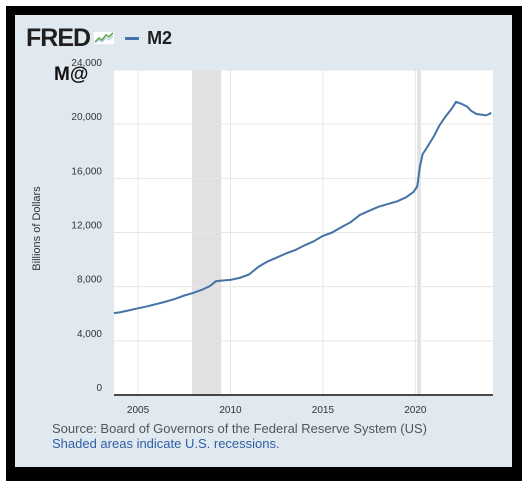 Image resolution: width=529 pixels, height=488 pixels. Describe the element at coordinates (86, 63) in the screenshot. I see `y-tick-label: 24,000` at that location.